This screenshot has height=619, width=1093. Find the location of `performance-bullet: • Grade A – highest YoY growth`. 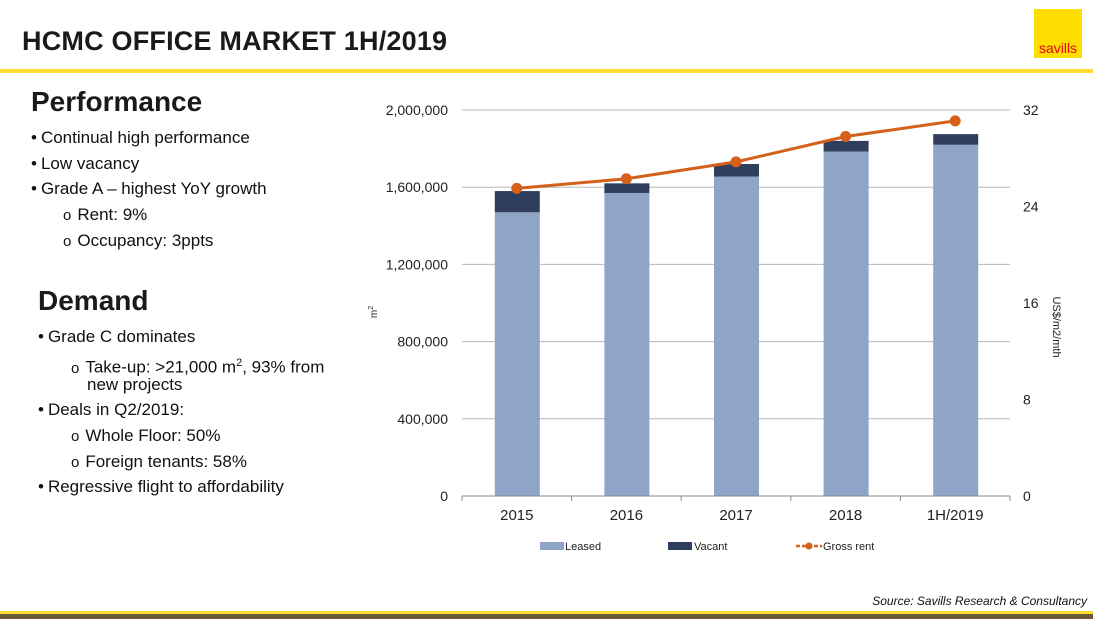

performance-bullet: • Grade A – highest YoY growth is located at coordinates (149, 188).